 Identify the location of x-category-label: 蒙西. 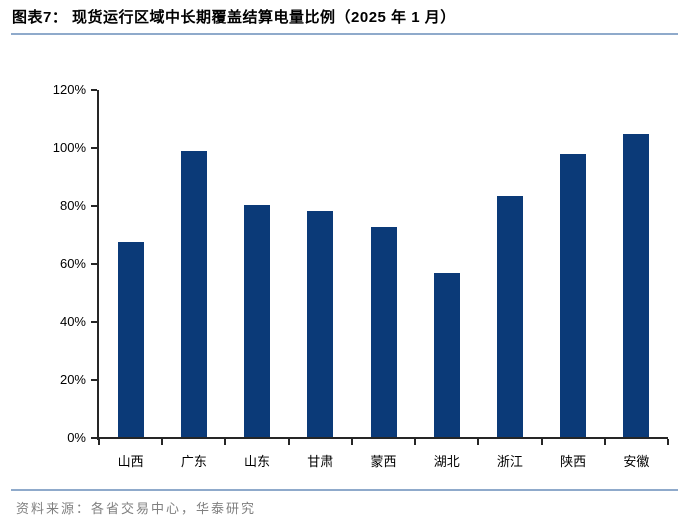
(383, 461).